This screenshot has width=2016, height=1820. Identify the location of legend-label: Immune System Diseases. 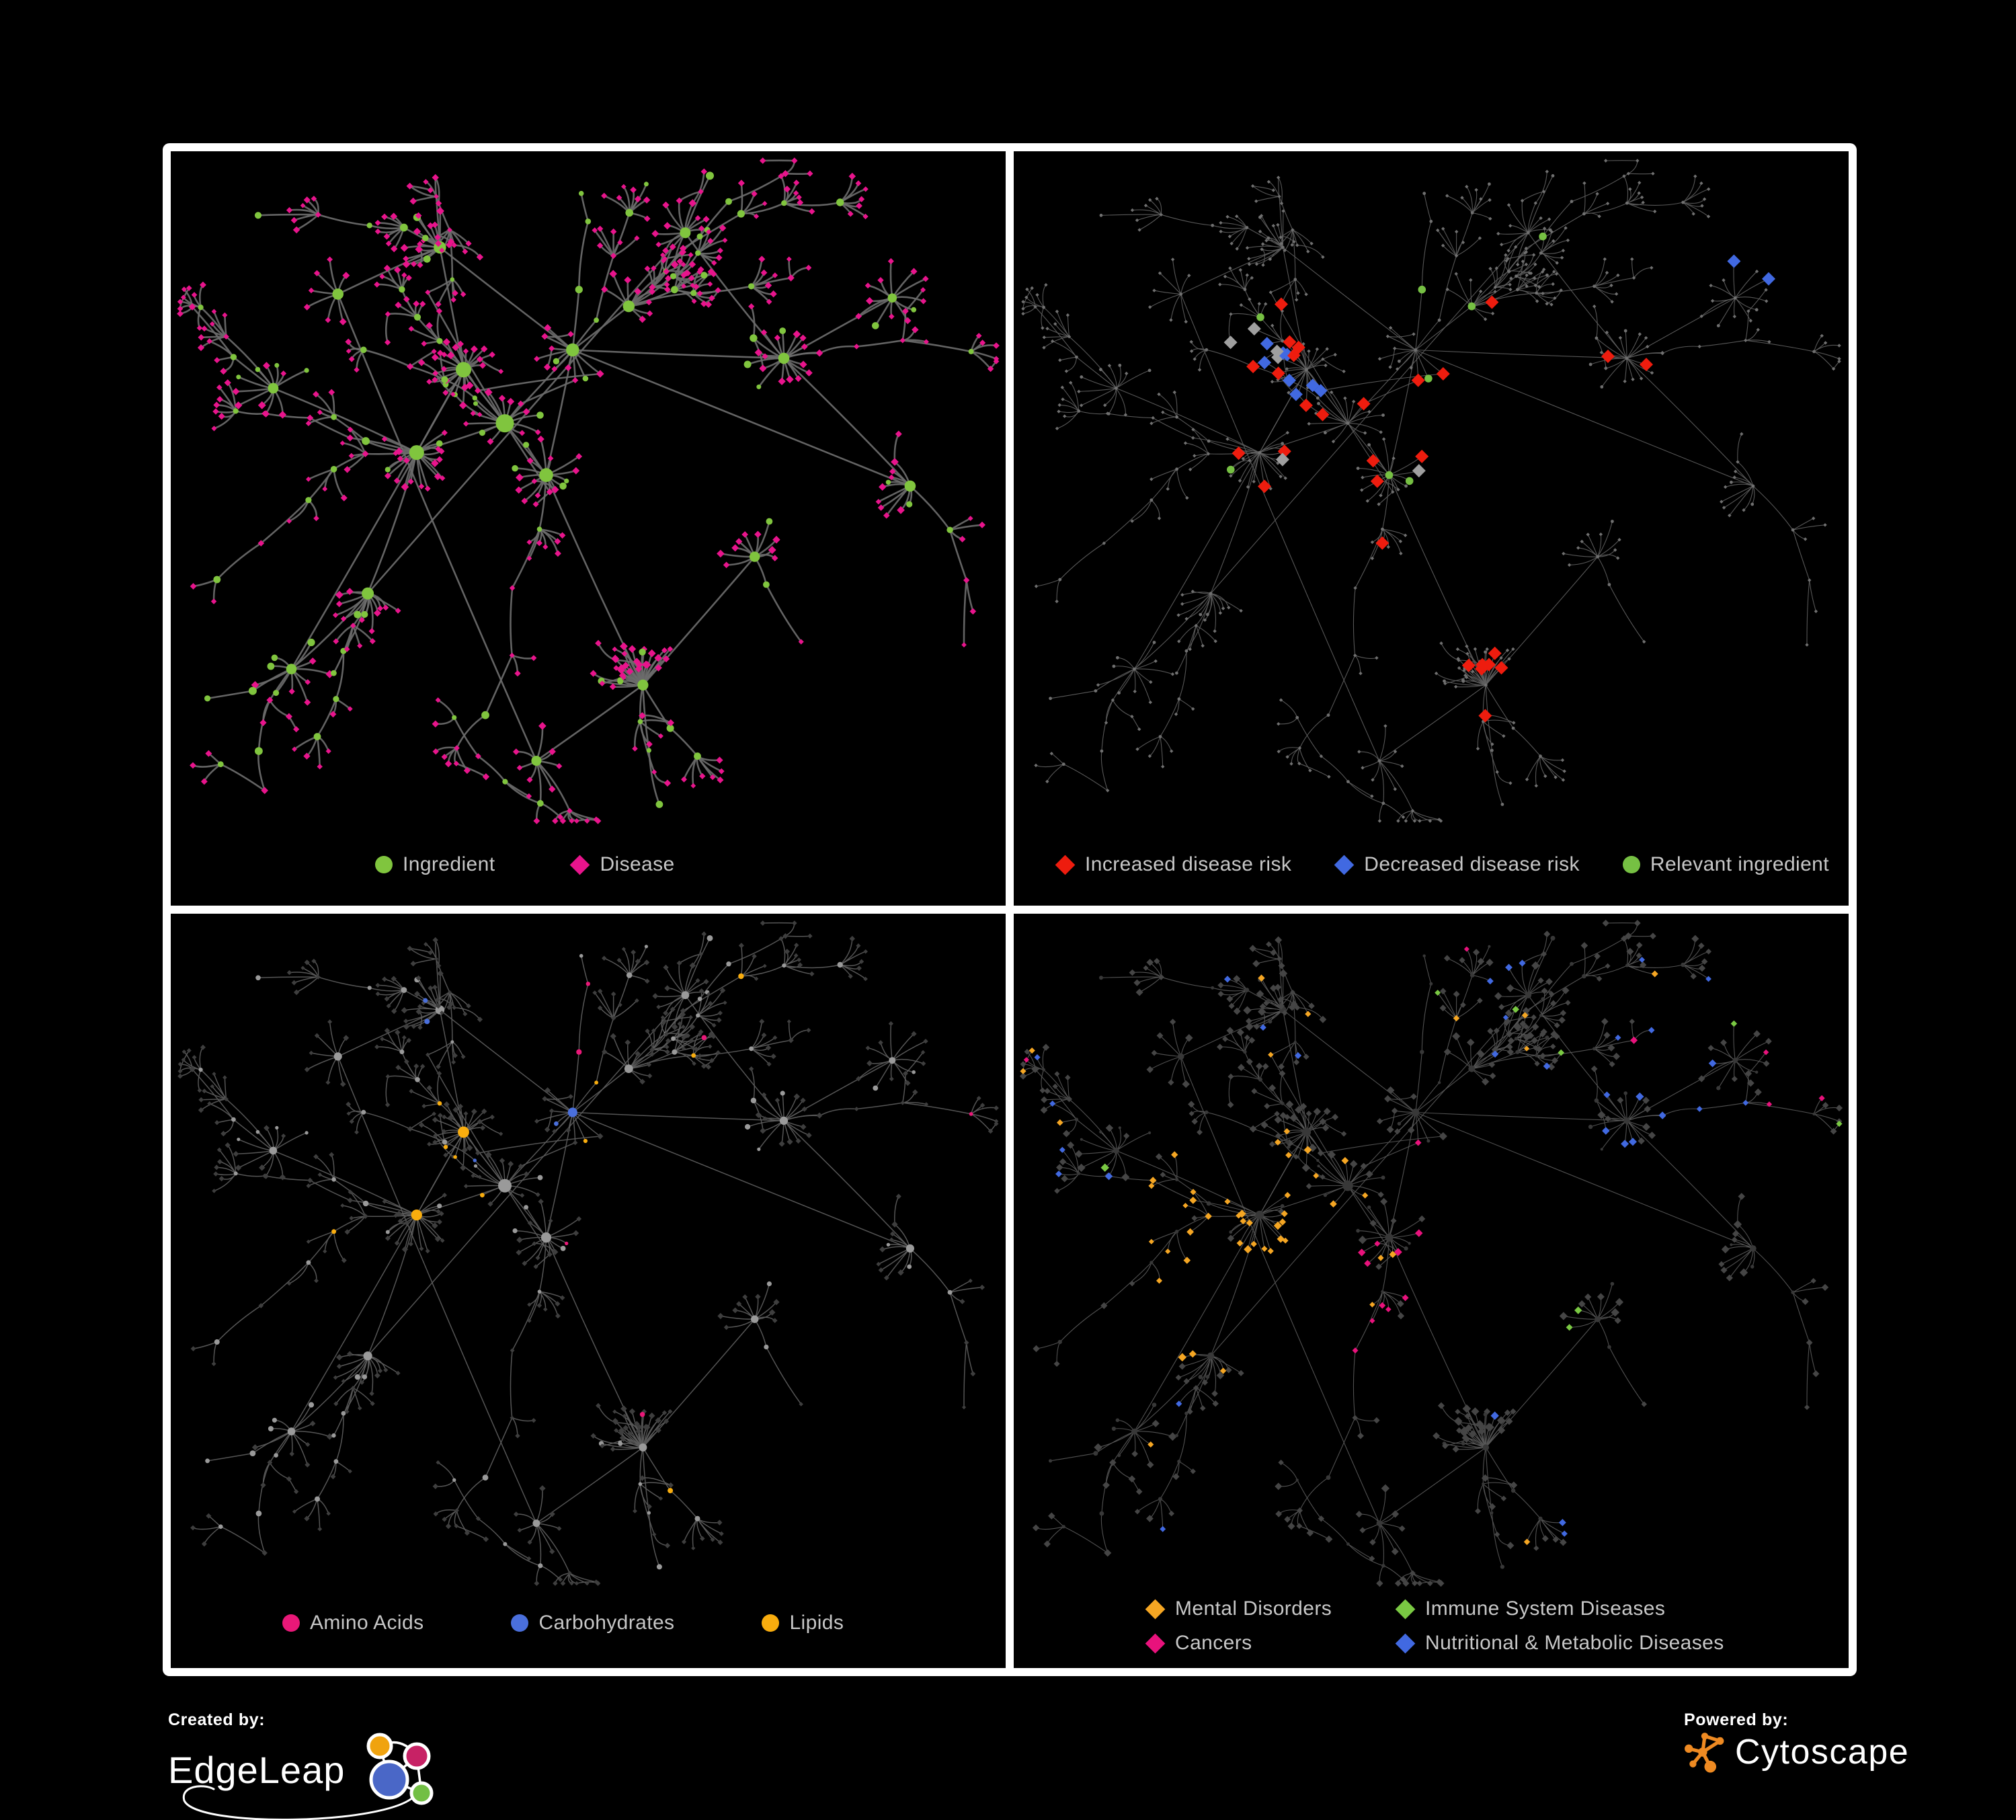
(1545, 1608).